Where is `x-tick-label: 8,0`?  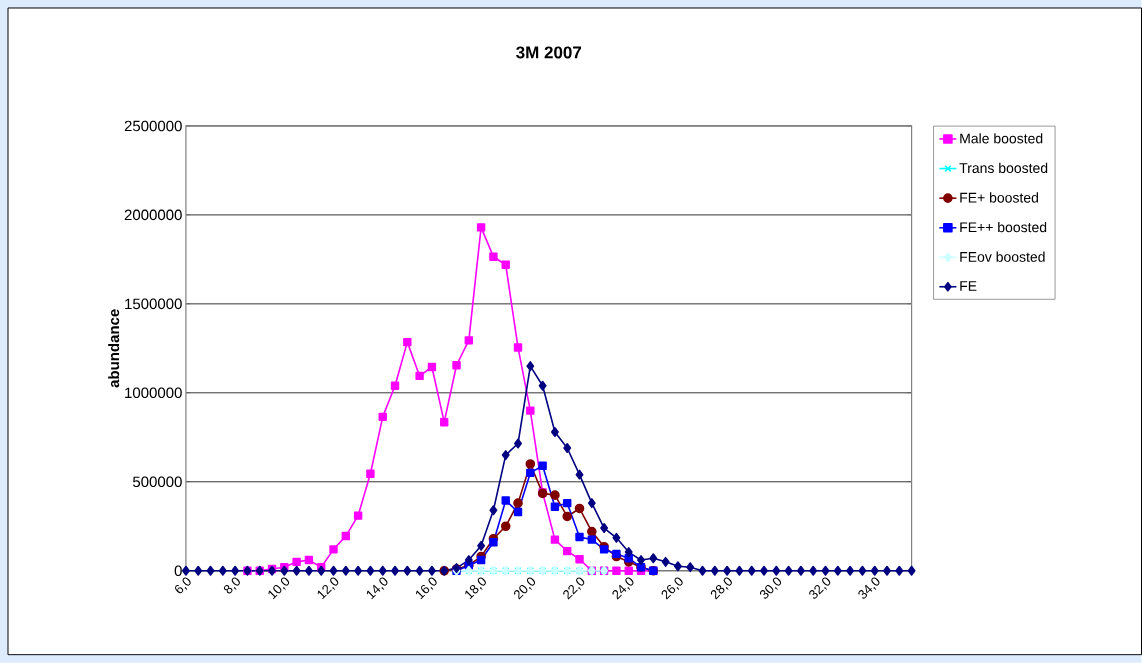 x-tick-label: 8,0 is located at coordinates (231, 585).